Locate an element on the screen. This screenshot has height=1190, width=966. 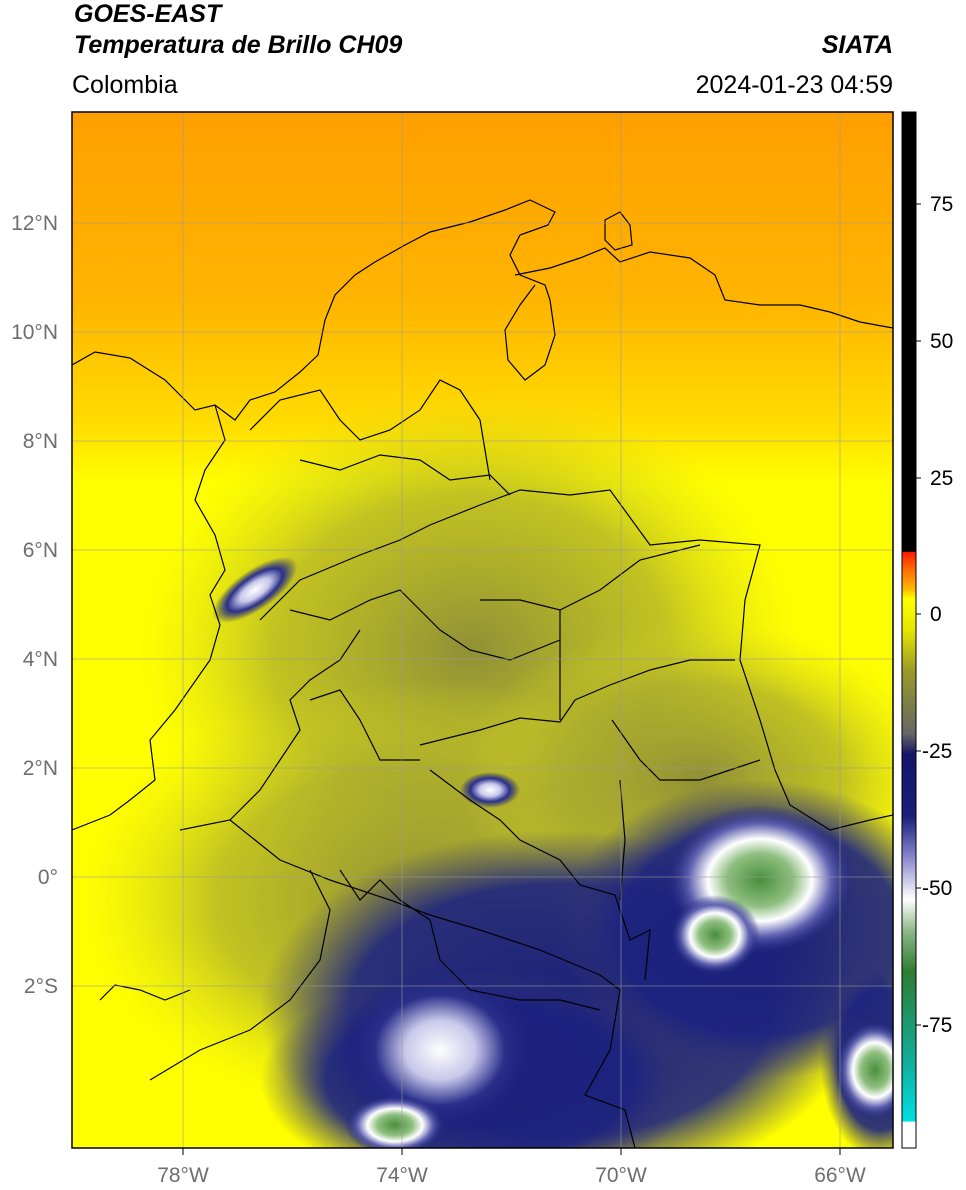
colorbar-scale is located at coordinates (909, 630).